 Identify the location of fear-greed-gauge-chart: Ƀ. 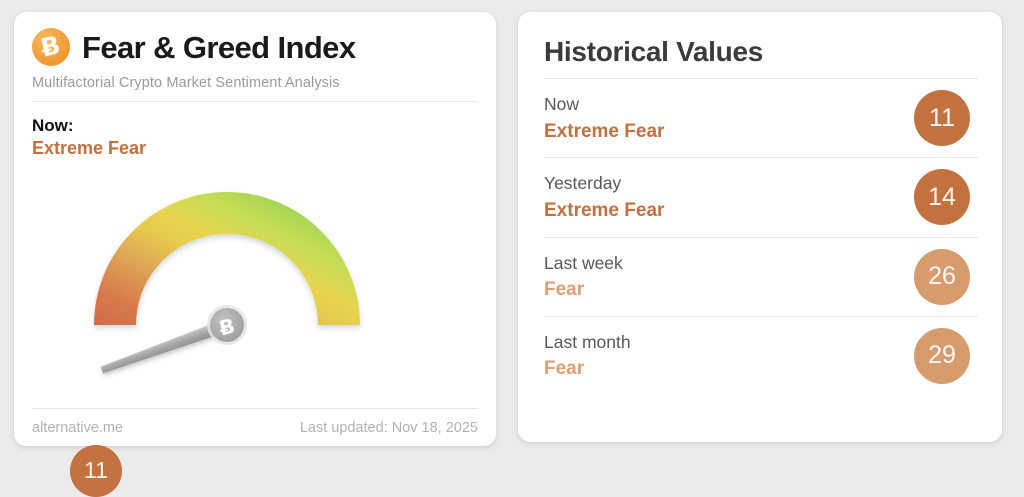
(227, 282).